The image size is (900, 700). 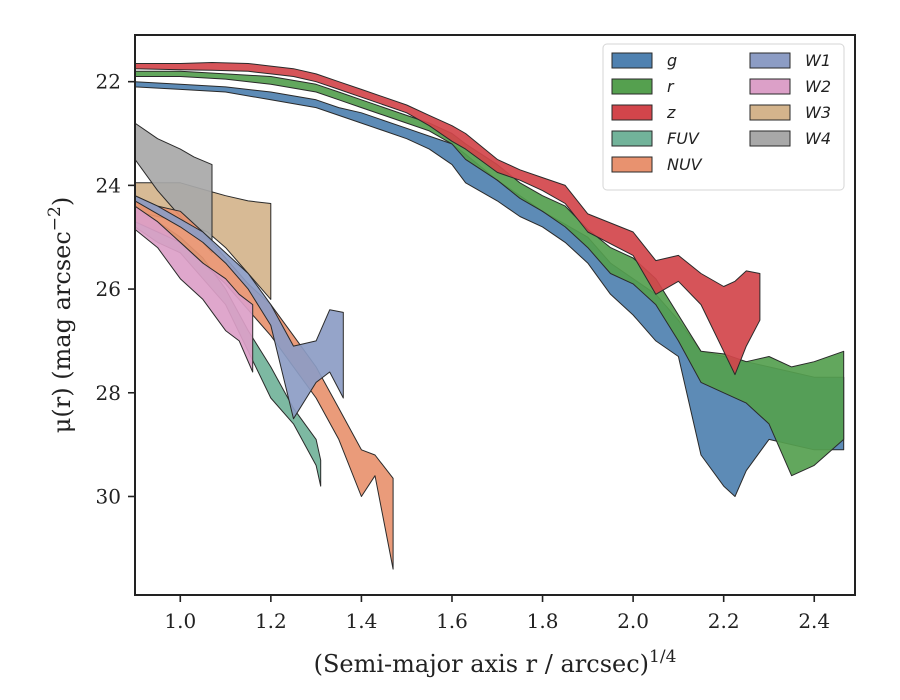 What do you see at coordinates (497, 614) in the screenshot?
I see `x-axis: 1.0 1.2 1.4 1.6 1.8 2.0 2.2 2.4` at bounding box center [497, 614].